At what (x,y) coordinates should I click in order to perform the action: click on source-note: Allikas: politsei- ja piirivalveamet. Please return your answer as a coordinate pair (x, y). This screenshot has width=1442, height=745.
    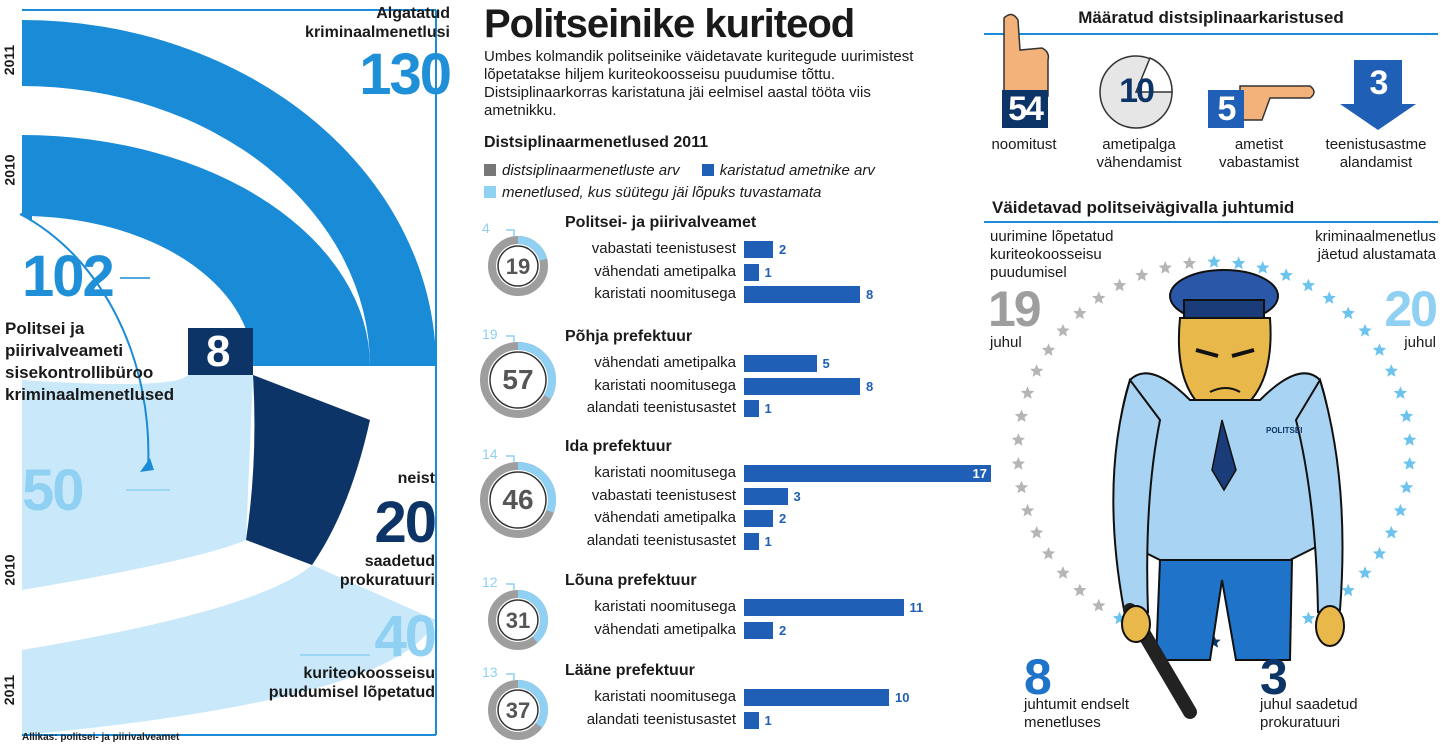
    Looking at the image, I should click on (101, 737).